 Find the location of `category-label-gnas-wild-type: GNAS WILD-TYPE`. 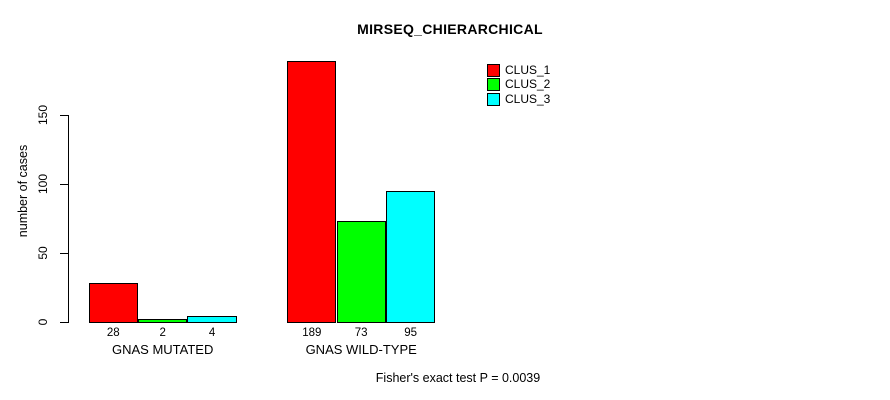

category-label-gnas-wild-type: GNAS WILD-TYPE is located at coordinates (361, 349).